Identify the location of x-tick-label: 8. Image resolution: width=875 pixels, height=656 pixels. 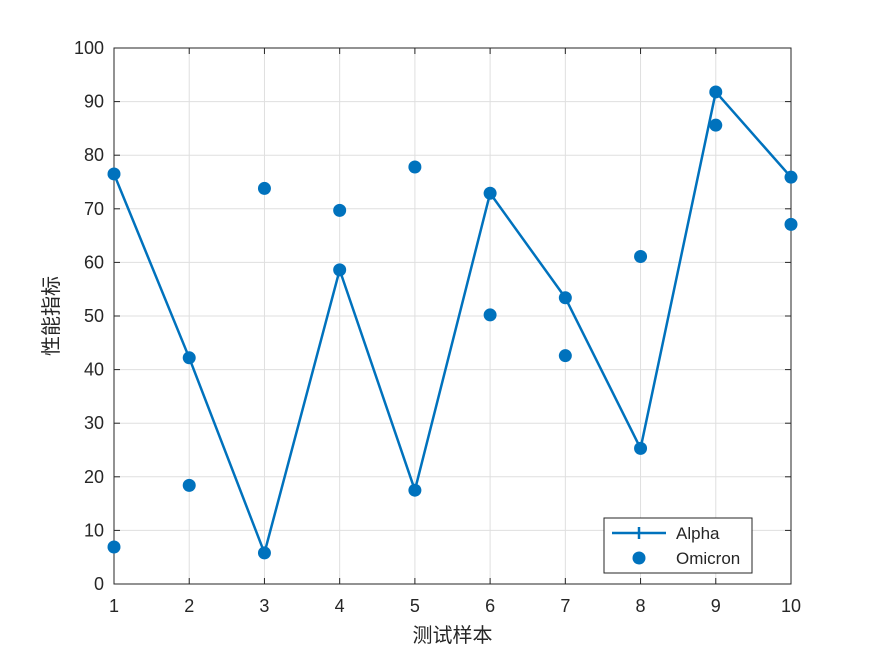
(641, 606).